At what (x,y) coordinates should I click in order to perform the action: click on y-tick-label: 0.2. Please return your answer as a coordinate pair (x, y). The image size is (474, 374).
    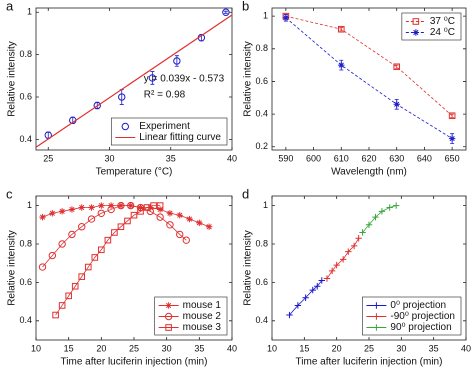
    Looking at the image, I should click on (261, 146).